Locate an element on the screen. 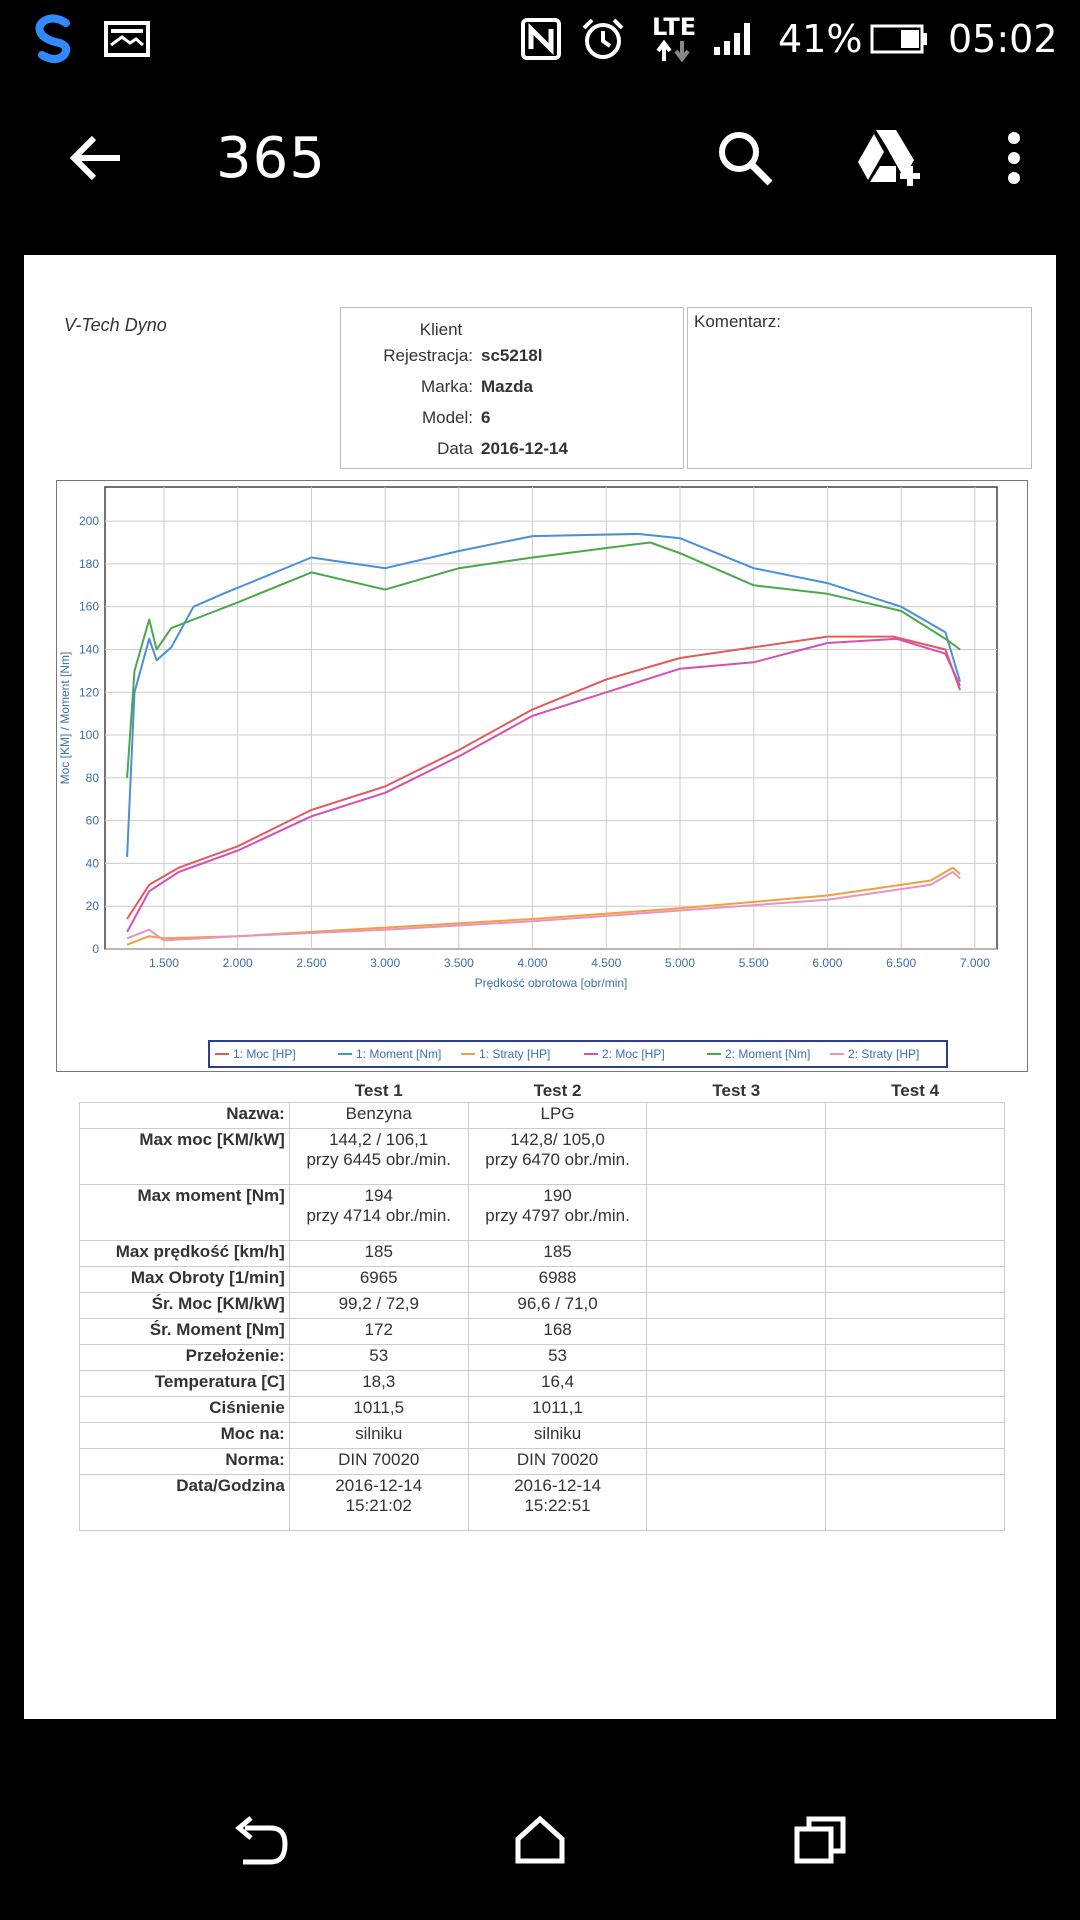 The image size is (1080, 1920). swift-key-icon is located at coordinates (54, 39).